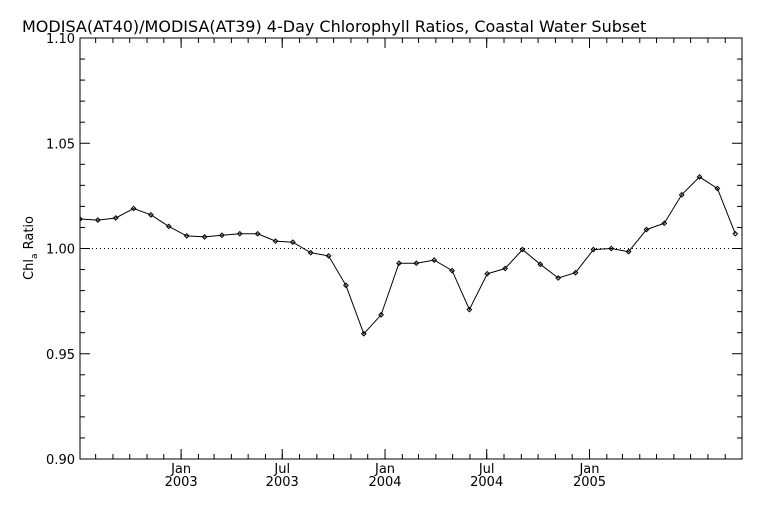 This screenshot has width=768, height=512. Describe the element at coordinates (29, 269) in the screenshot. I see `y-axis-label-main: Chl` at that location.